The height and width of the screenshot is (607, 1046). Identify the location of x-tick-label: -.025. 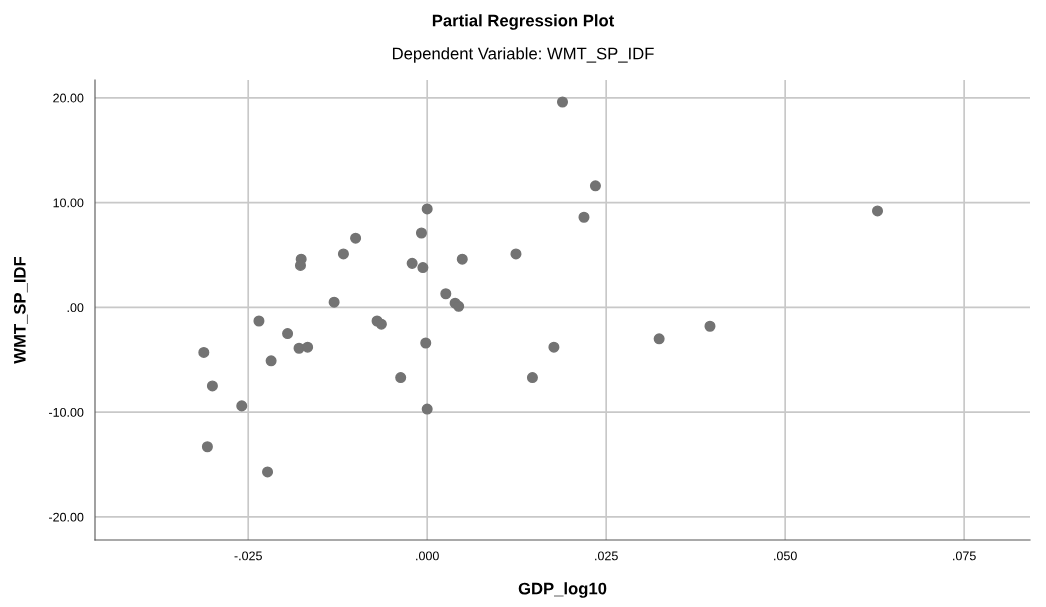
(248, 556).